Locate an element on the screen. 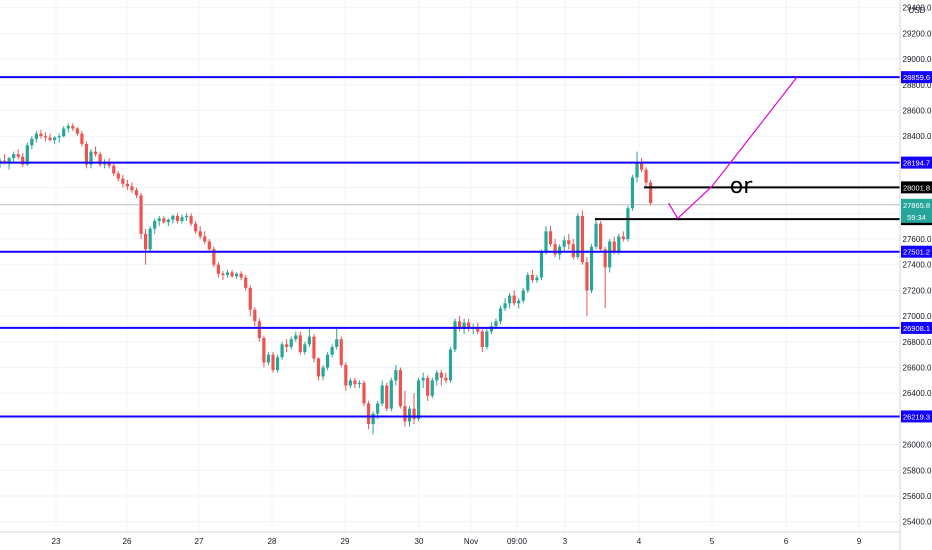 The width and height of the screenshot is (932, 550). x-tick-label: 5 is located at coordinates (712, 541).